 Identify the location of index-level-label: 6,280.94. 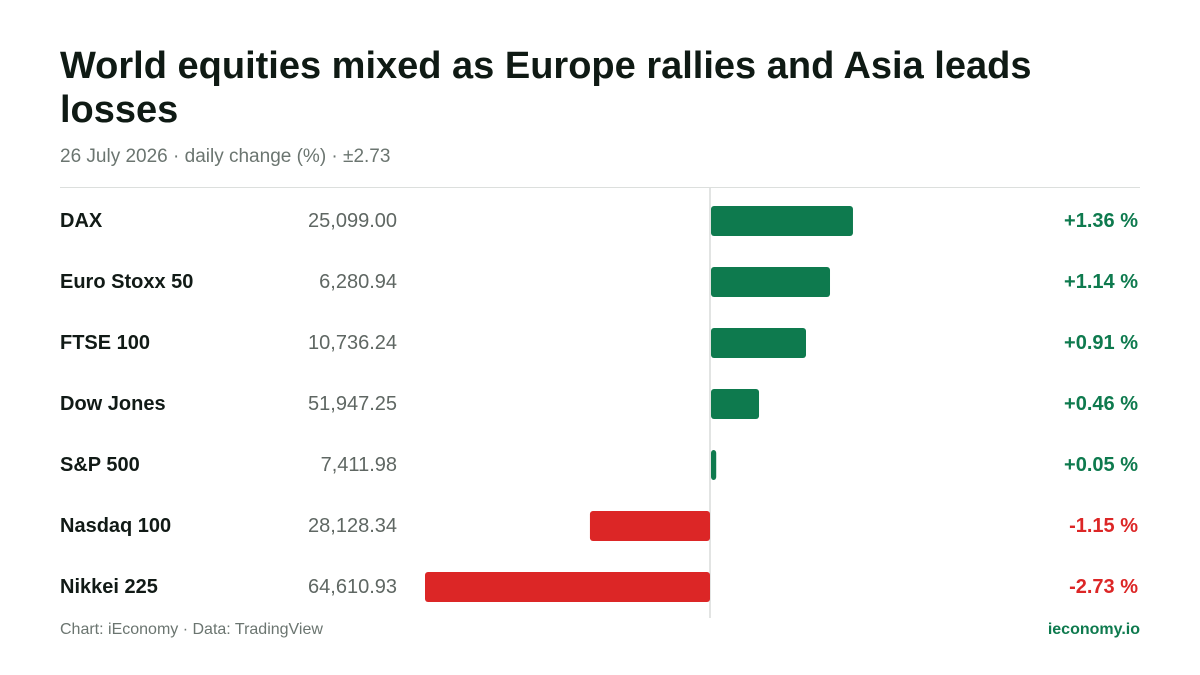
(358, 282).